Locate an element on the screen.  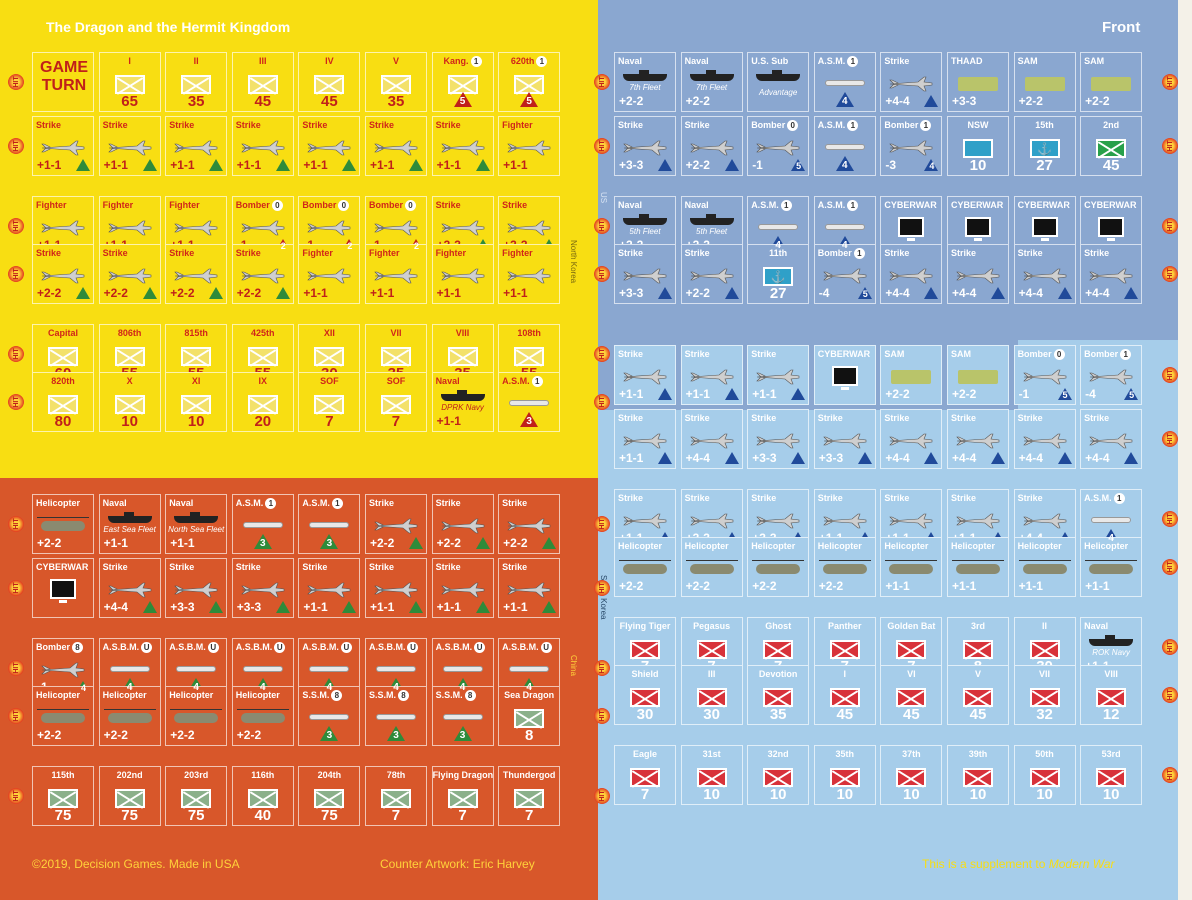
counter: A.S.M. 1 4 is located at coordinates (844, 146).